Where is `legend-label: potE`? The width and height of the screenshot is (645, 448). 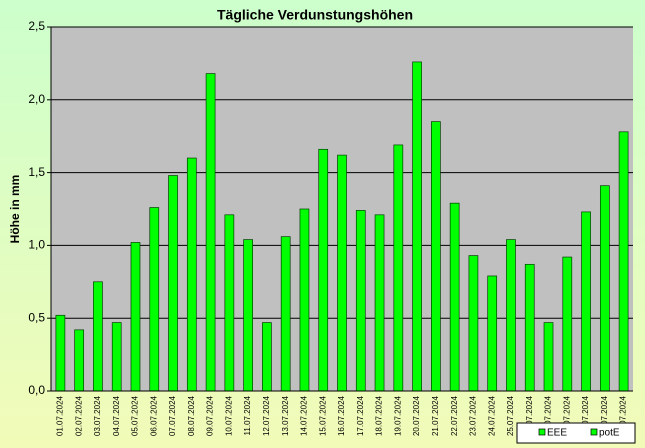 legend-label: potE is located at coordinates (609, 433).